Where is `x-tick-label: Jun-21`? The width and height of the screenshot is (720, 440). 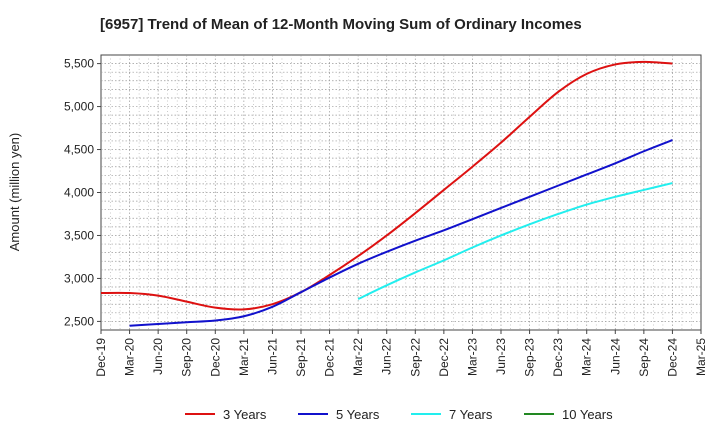
x-tick-label: Jun-21 is located at coordinates (272, 356).